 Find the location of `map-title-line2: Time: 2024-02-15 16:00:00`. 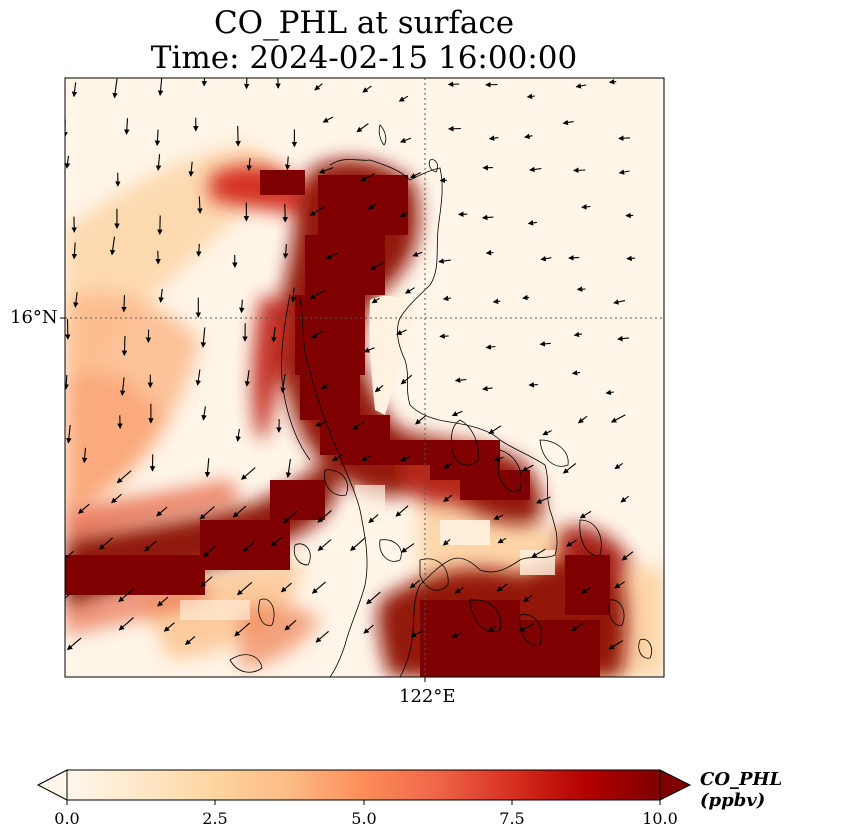

map-title-line2: Time: 2024-02-15 16:00:00 is located at coordinates (364, 58).